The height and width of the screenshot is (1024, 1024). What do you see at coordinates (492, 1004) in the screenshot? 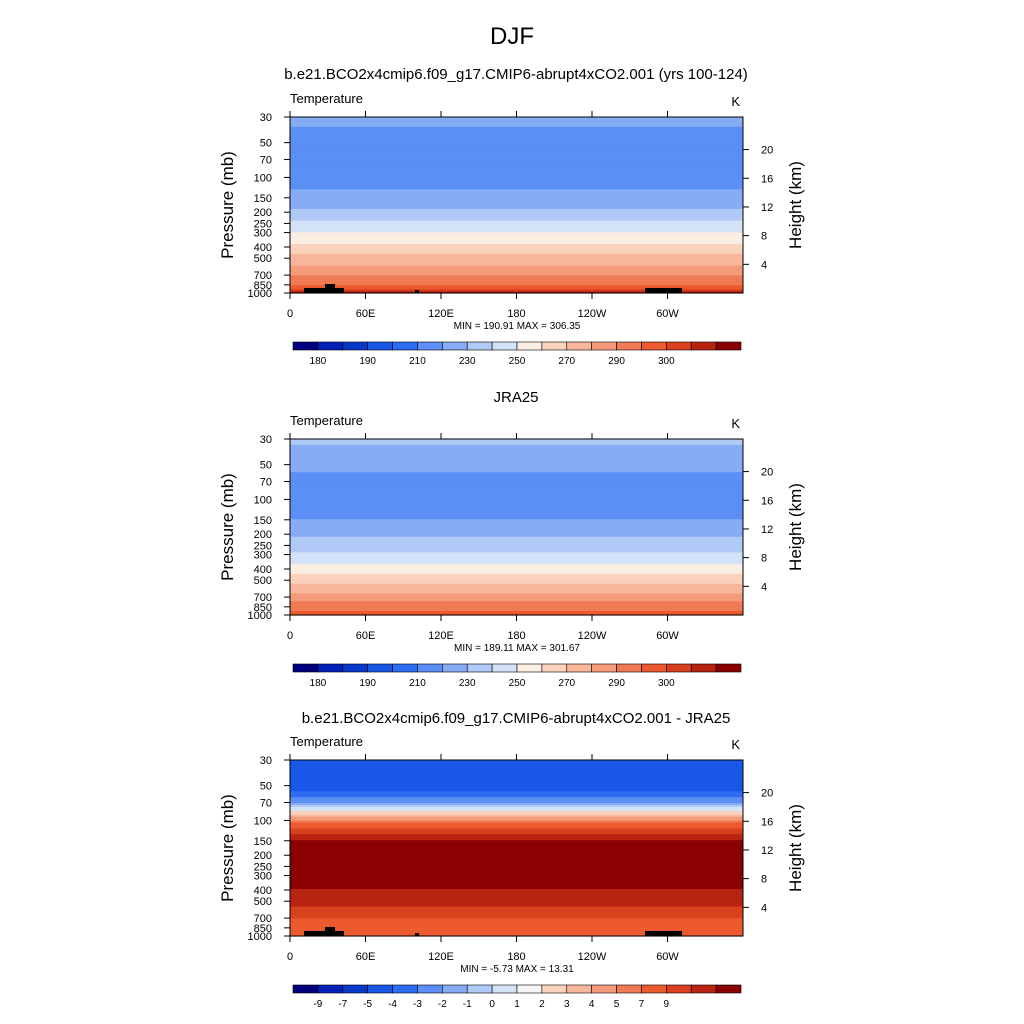
I see `colorbar-label: 0` at bounding box center [492, 1004].